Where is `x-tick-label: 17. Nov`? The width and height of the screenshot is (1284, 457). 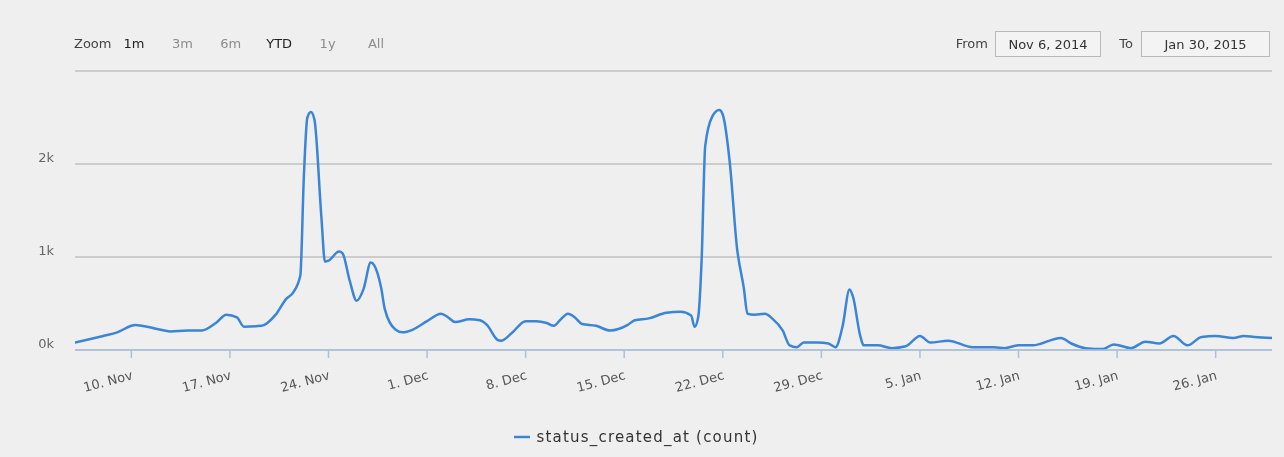
x-tick-label: 17. Nov is located at coordinates (206, 381).